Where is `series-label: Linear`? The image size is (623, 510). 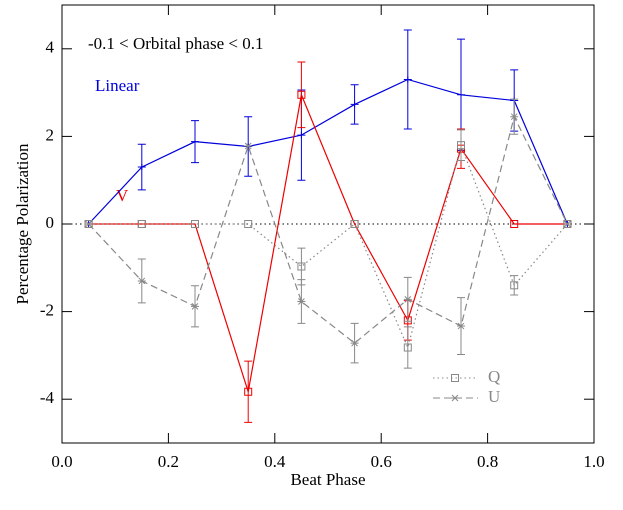
series-label: Linear is located at coordinates (117, 85).